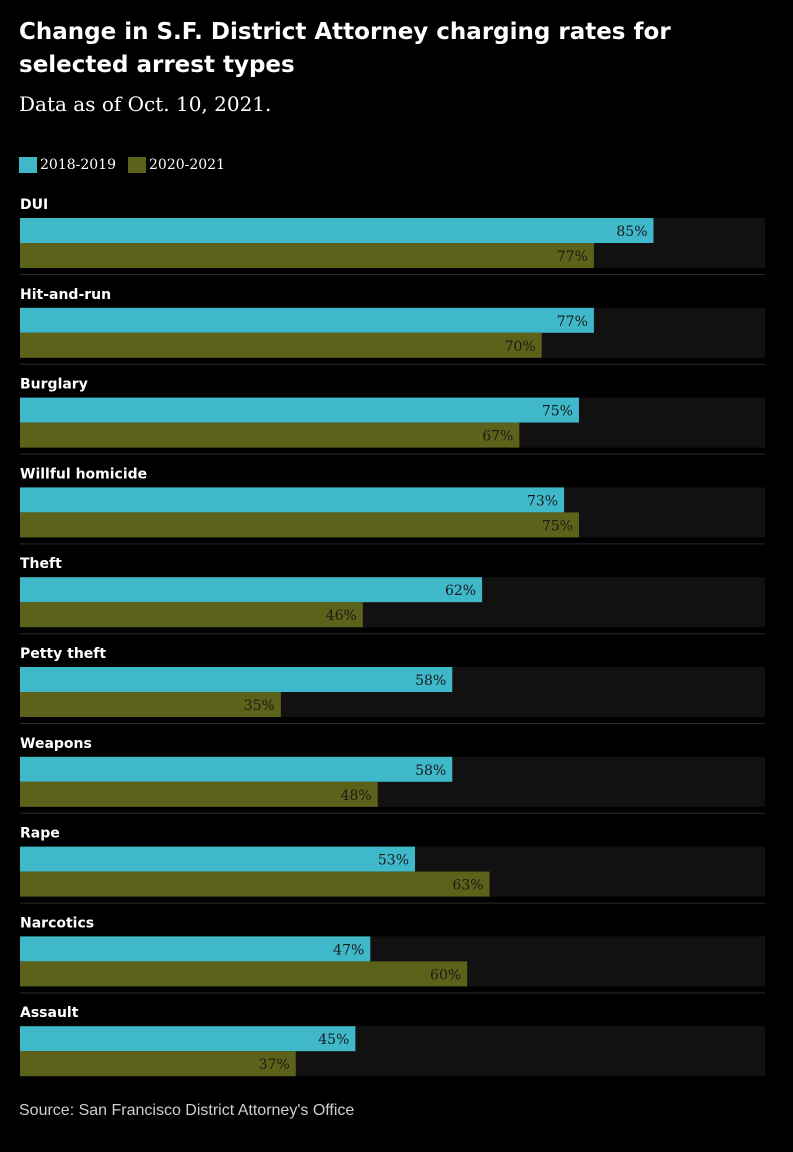 This screenshot has width=793, height=1152. I want to click on bar-willful-homicide-2020-2021, so click(299, 525).